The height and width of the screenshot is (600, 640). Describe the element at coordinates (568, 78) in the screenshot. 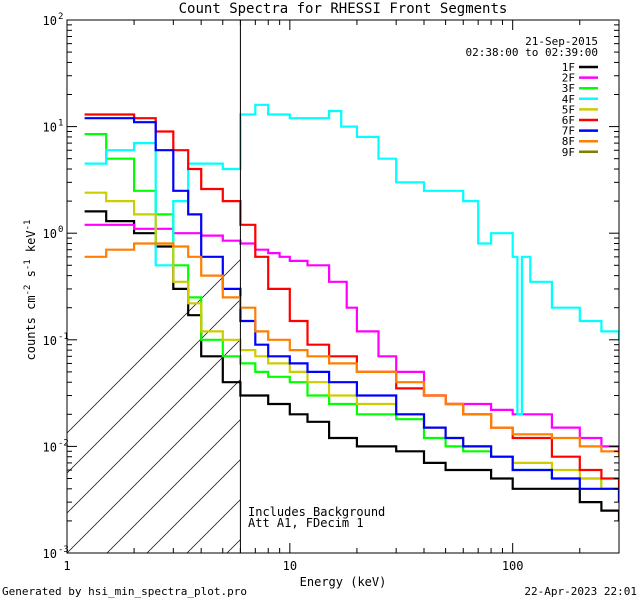

I see `legend-label-2F: 2F` at that location.